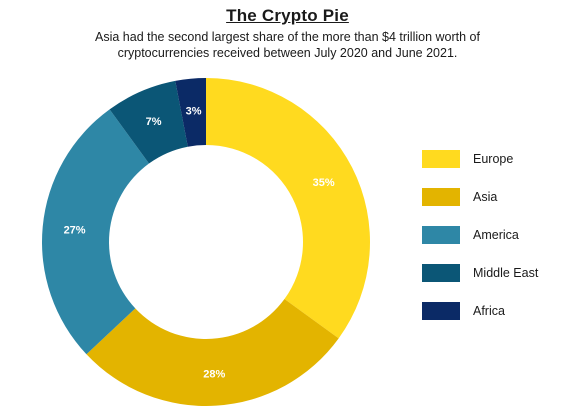 The width and height of the screenshot is (575, 417). Describe the element at coordinates (496, 235) in the screenshot. I see `legend-label: America` at that location.